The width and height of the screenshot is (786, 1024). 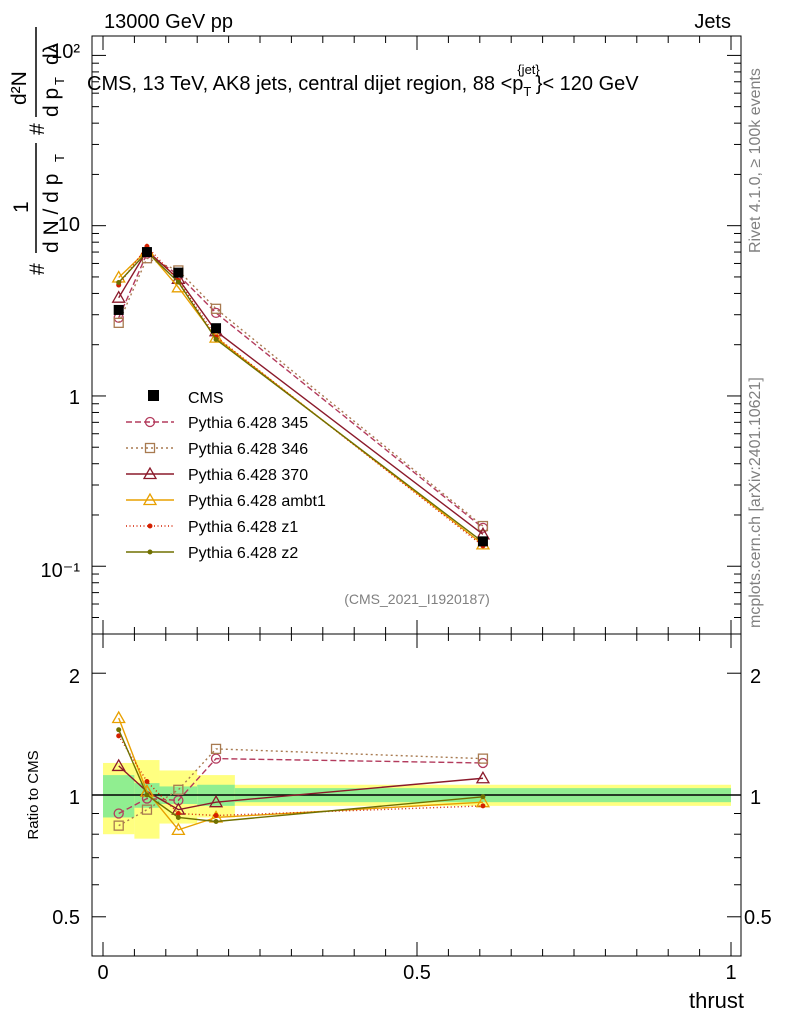 I want to click on x-tick-label-1: 1, so click(x=730, y=973).